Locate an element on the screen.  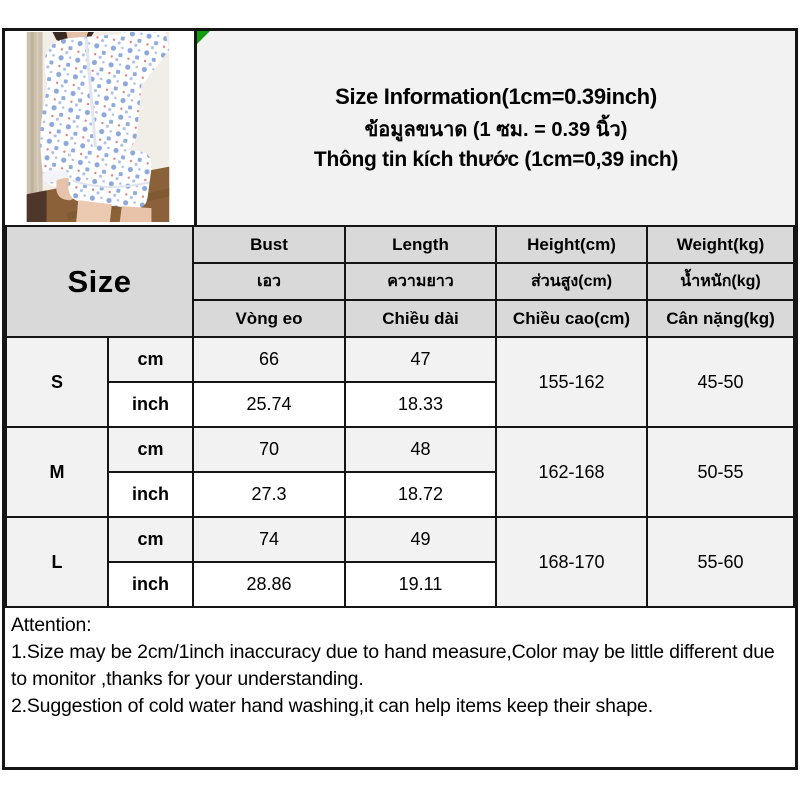
cell-s-bust-inch: 25.74 is located at coordinates (269, 404).